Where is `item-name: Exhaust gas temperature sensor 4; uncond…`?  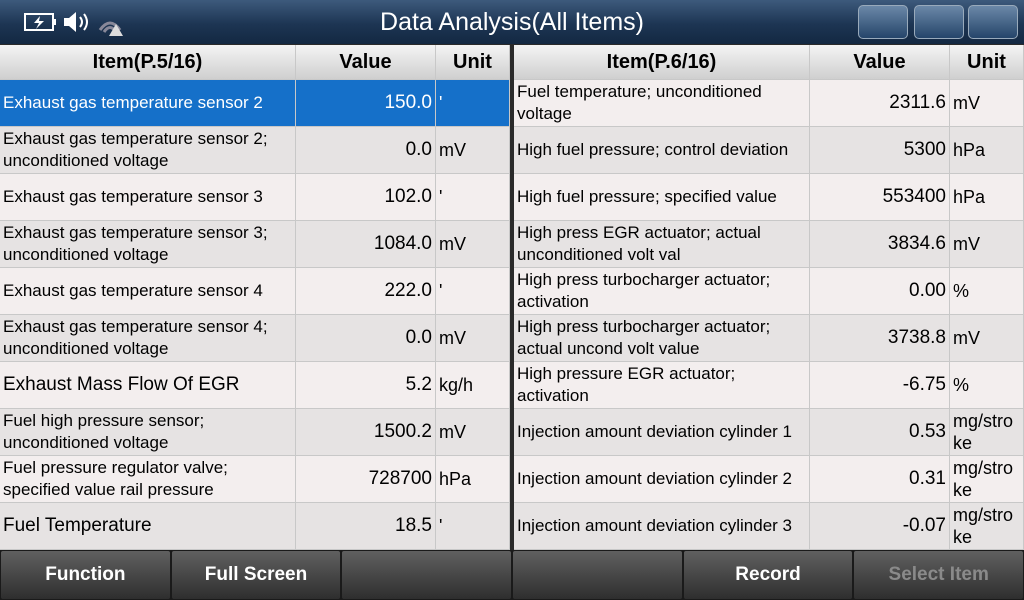
item-name: Exhaust gas temperature sensor 4; uncond… is located at coordinates (148, 338).